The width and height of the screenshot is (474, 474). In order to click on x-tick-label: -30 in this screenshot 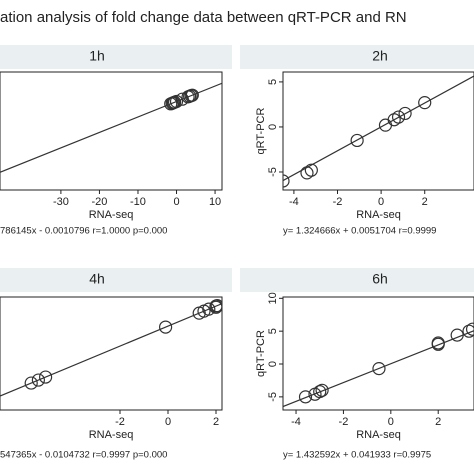, I will do `click(61, 202)`.